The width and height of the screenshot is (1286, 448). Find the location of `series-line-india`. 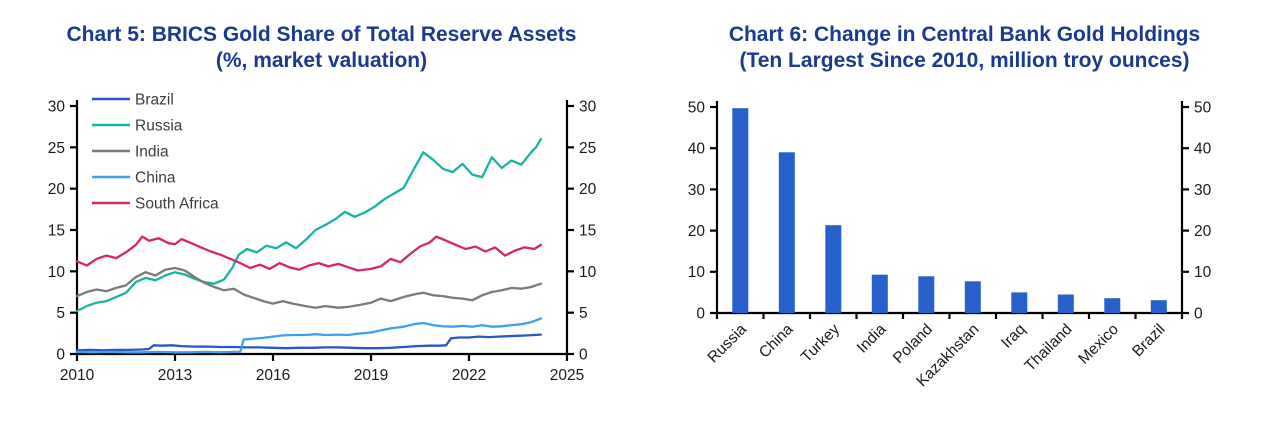

series-line-india is located at coordinates (309, 287).